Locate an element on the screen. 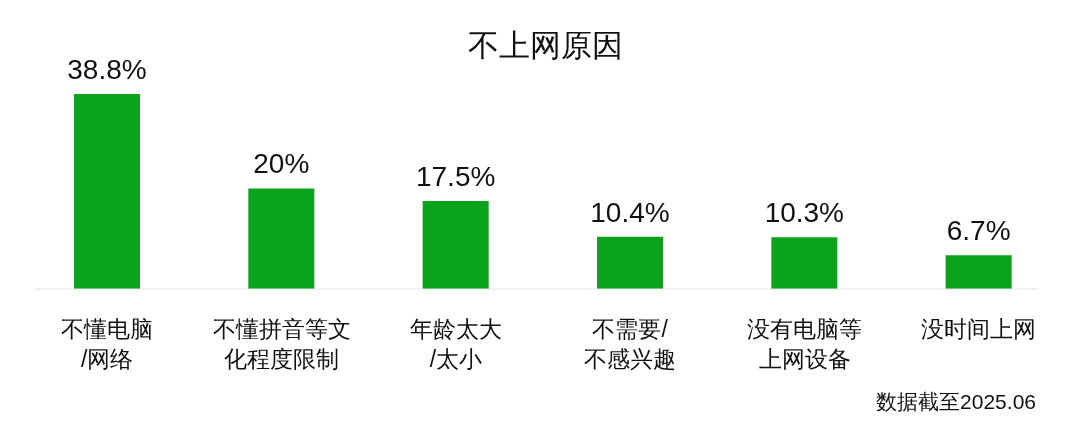 The width and height of the screenshot is (1080, 438). data-label: 20% is located at coordinates (281, 164).